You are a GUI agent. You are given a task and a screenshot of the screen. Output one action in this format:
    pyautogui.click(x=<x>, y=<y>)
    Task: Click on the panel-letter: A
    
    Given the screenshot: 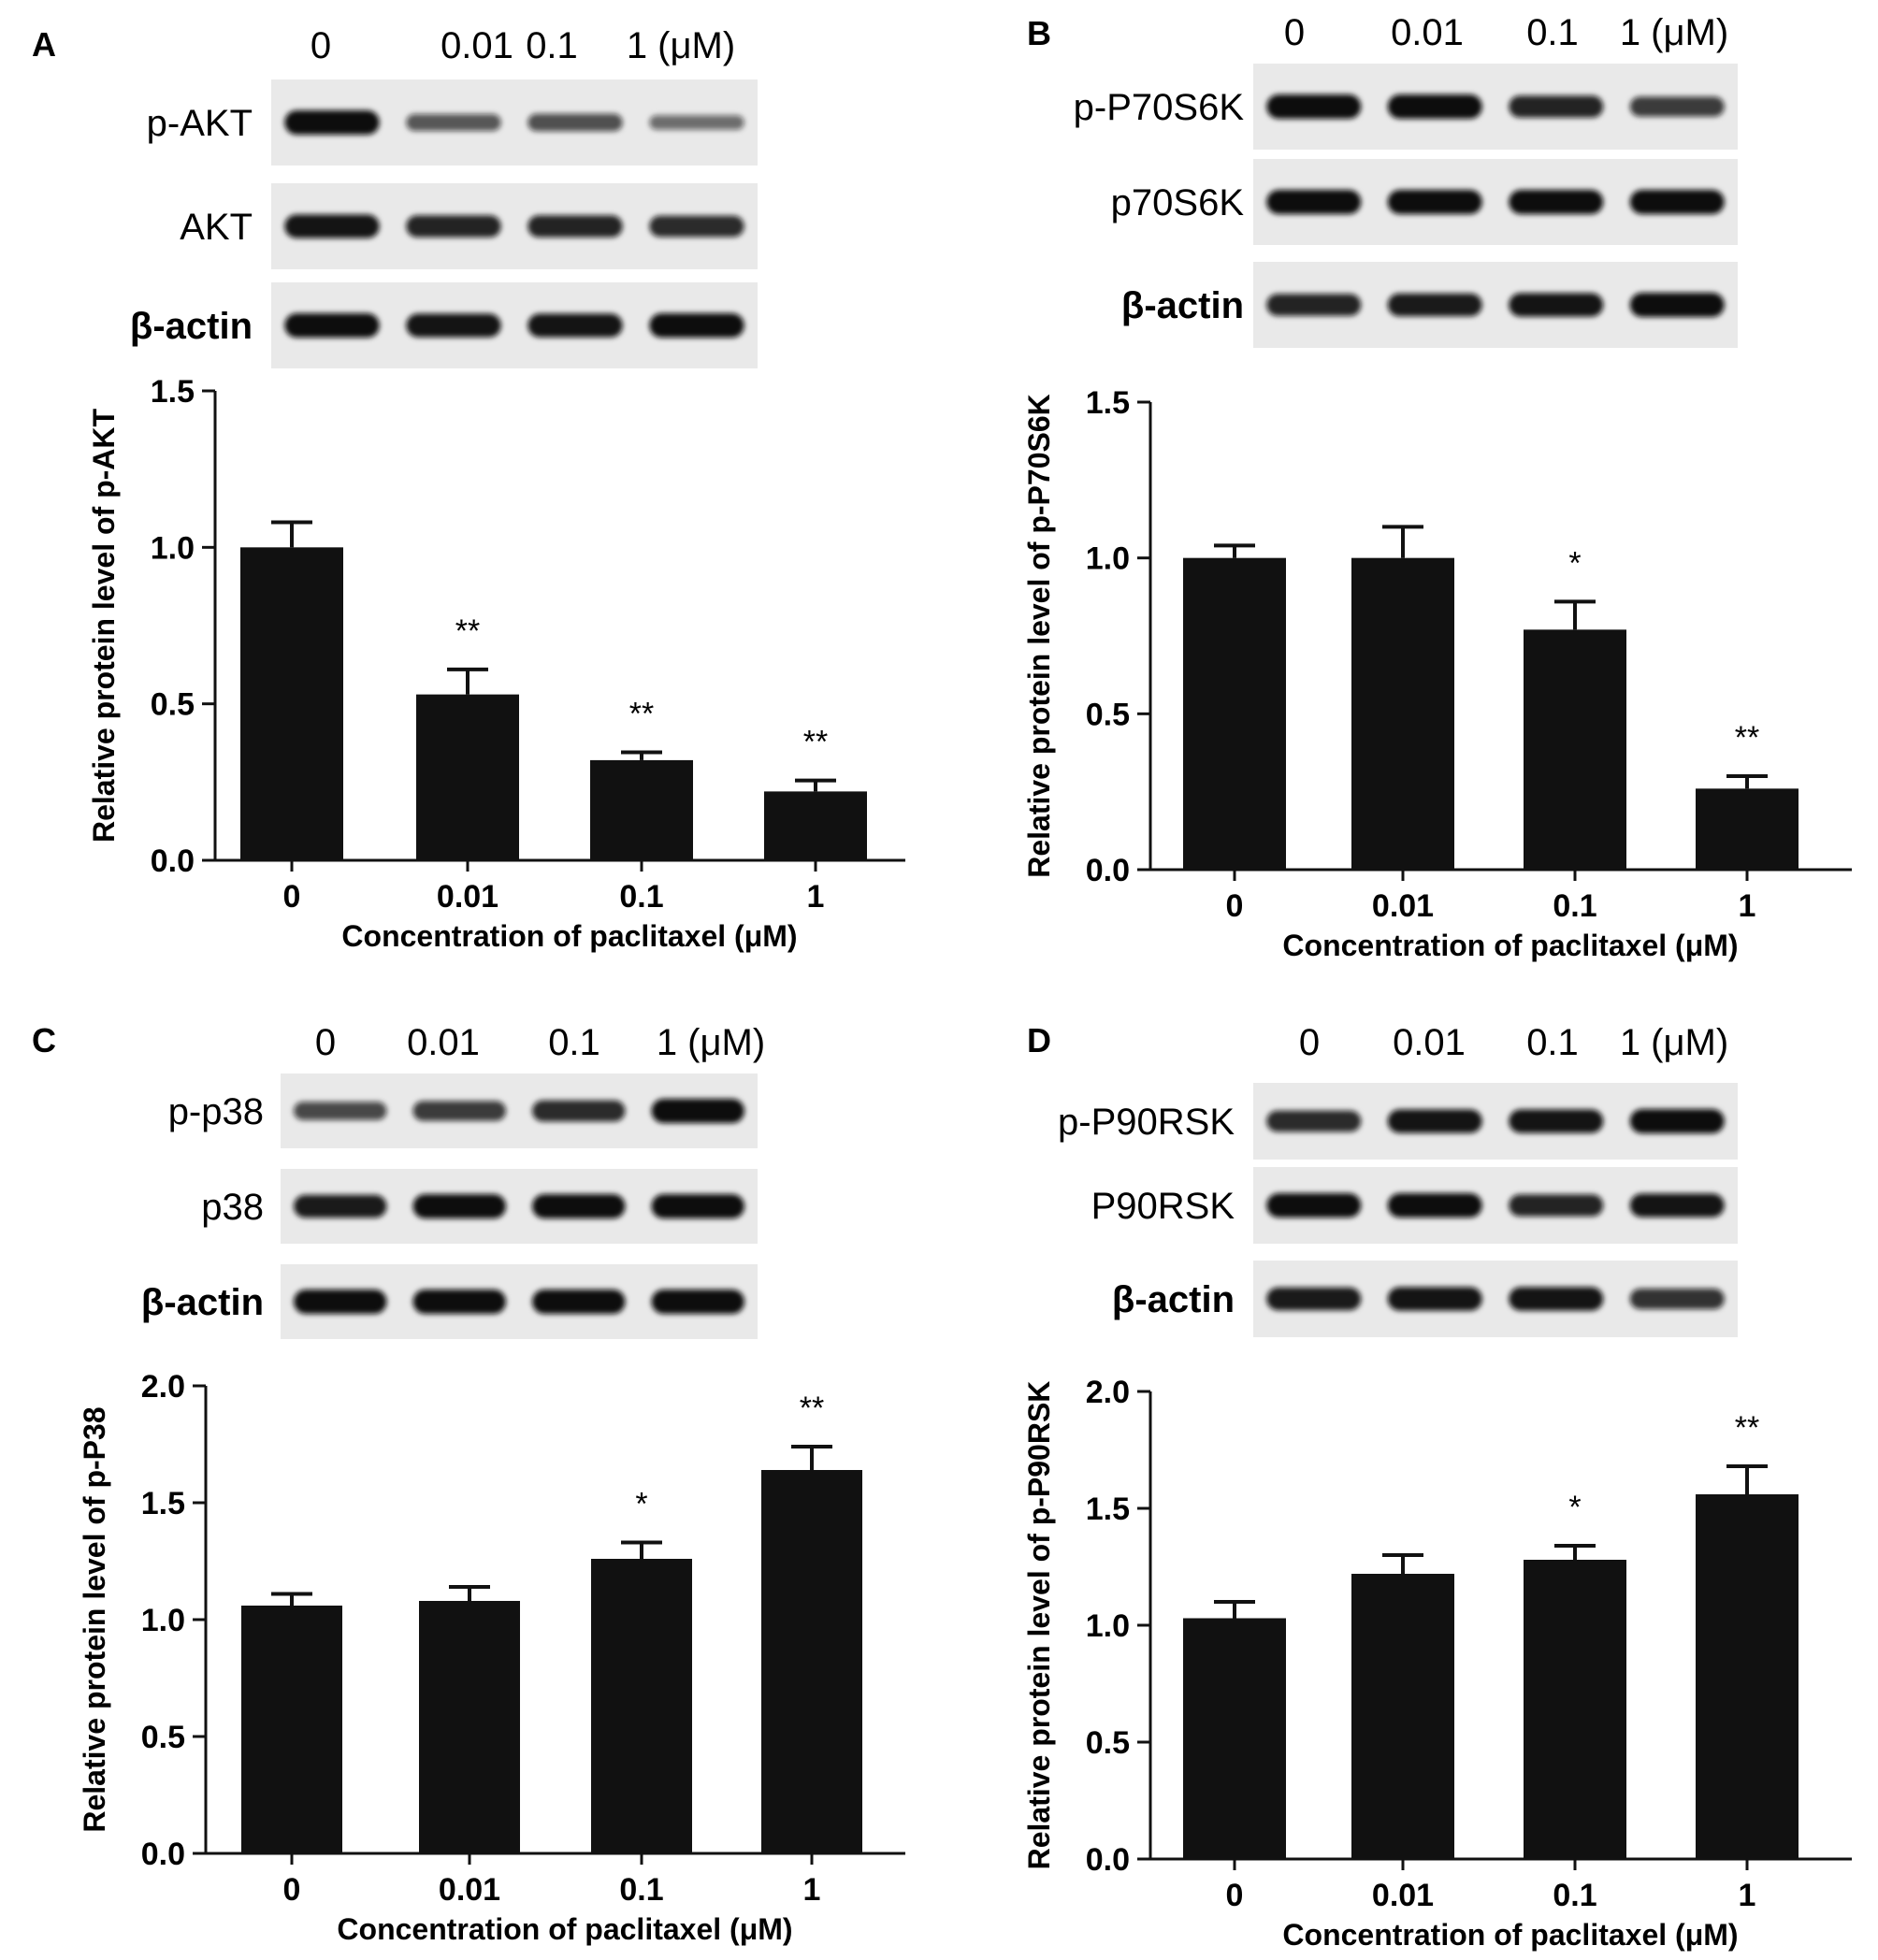 What is the action you would take?
    pyautogui.click(x=44, y=44)
    